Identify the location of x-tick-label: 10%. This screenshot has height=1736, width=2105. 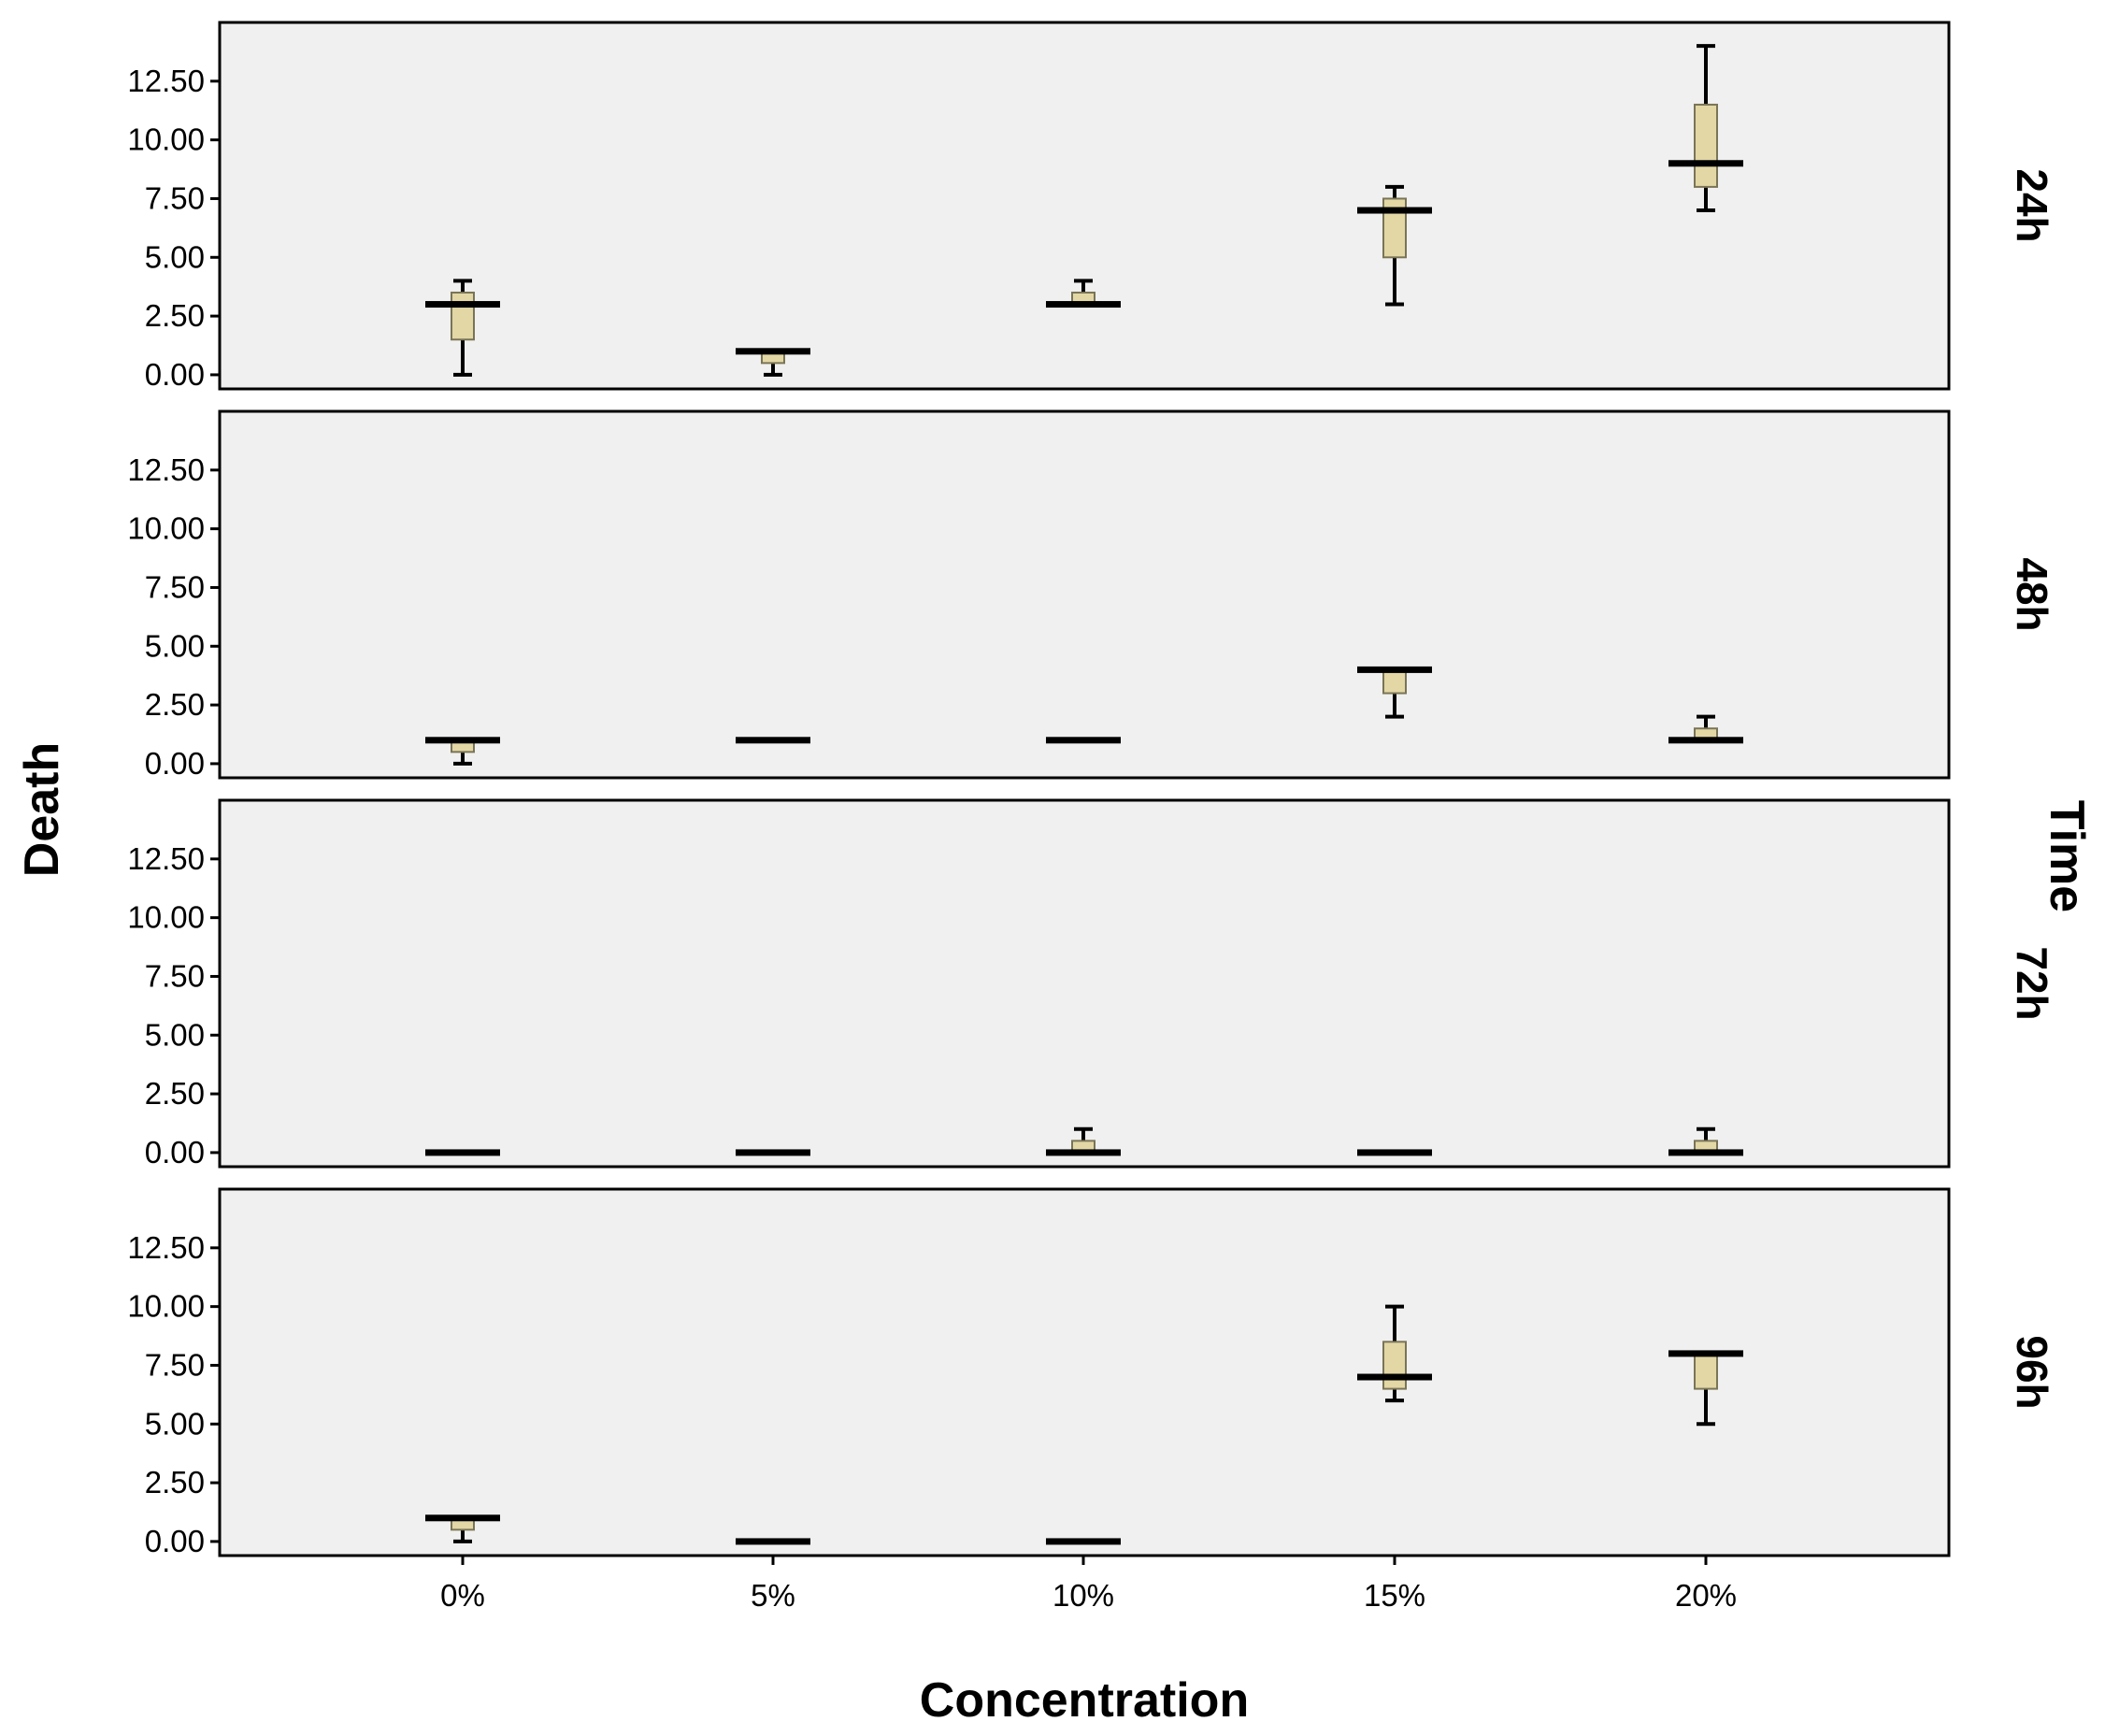
(1083, 1595).